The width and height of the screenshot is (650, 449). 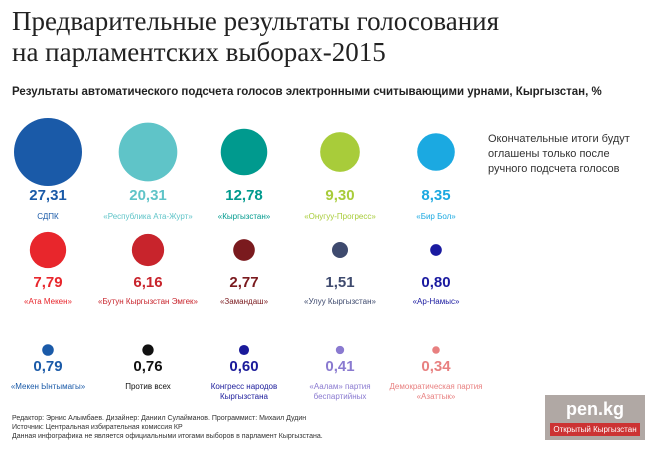 What do you see at coordinates (436, 195) in the screenshot?
I see `value-label: 8,35` at bounding box center [436, 195].